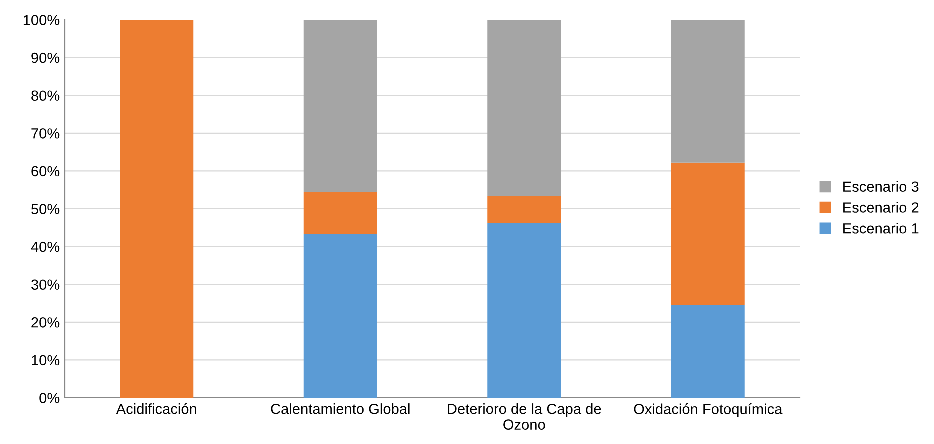  Describe the element at coordinates (46, 58) in the screenshot. I see `y-tick-label: 90%` at that location.